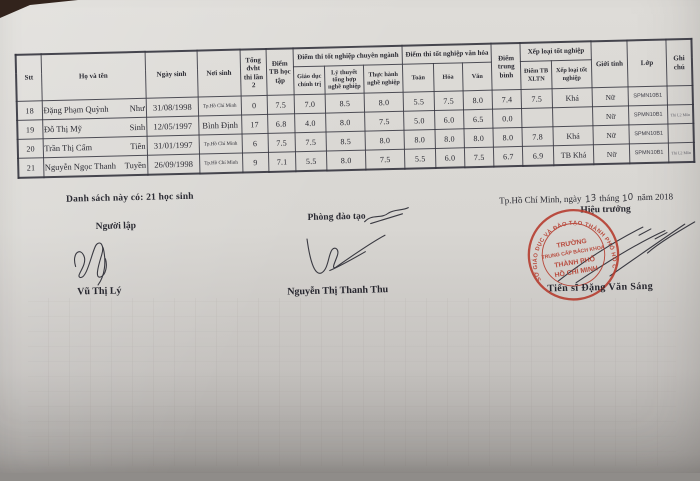 The image size is (700, 481). Describe the element at coordinates (28, 78) in the screenshot. I see `col-header-stt: Stt` at that location.